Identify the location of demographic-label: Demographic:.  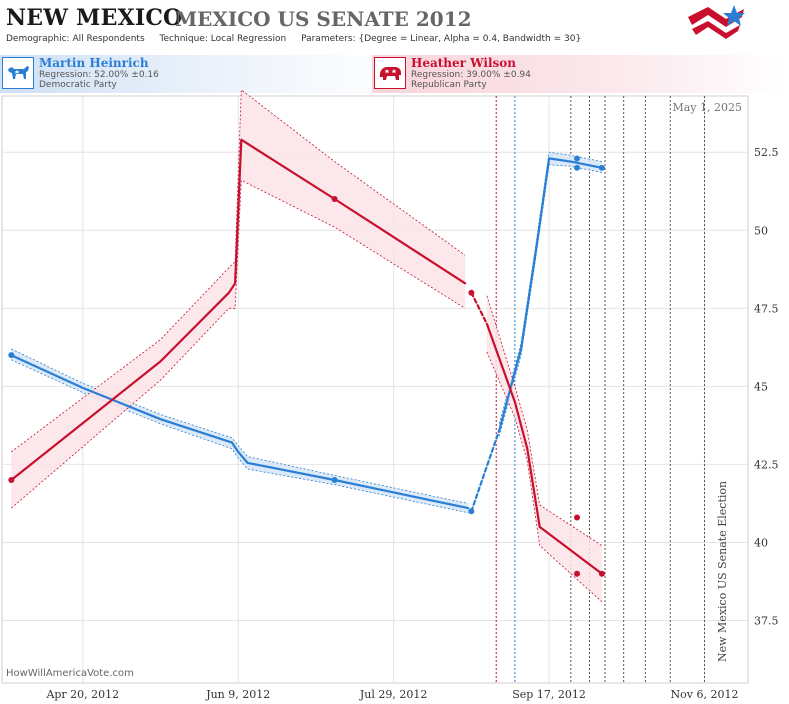
(38, 39).